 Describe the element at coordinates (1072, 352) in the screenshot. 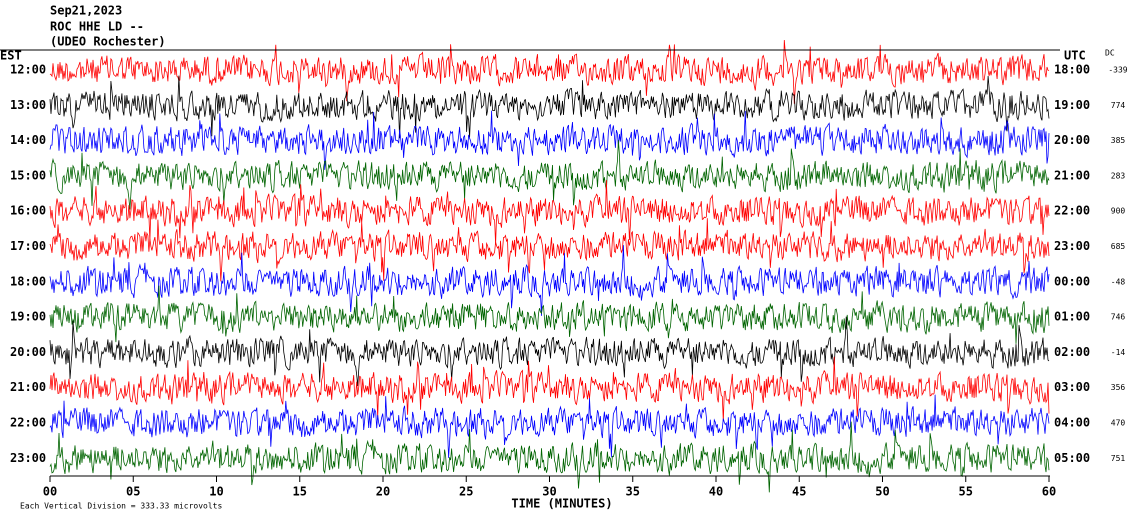

I see `utc-label: 02:00` at that location.